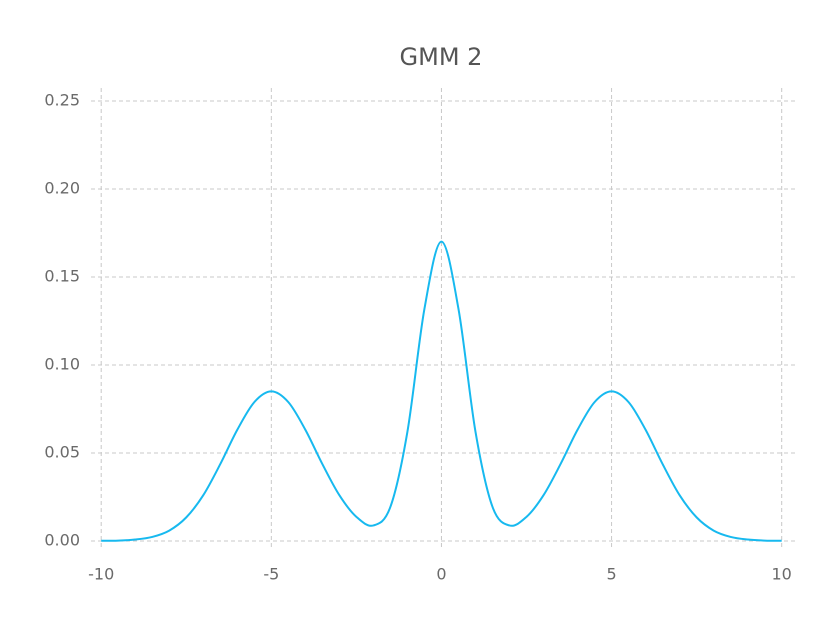  I want to click on x-tick-label: -10, so click(101, 574).